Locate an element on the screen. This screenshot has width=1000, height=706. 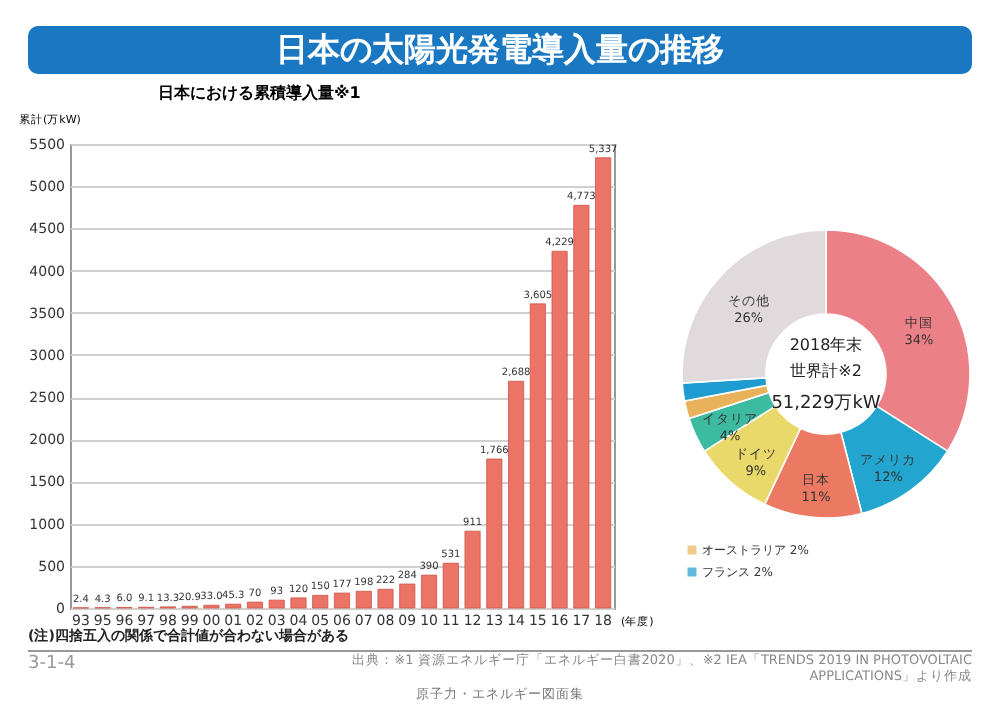
chart-title: 日本の太陽光発電導入量の推移 is located at coordinates (500, 50).